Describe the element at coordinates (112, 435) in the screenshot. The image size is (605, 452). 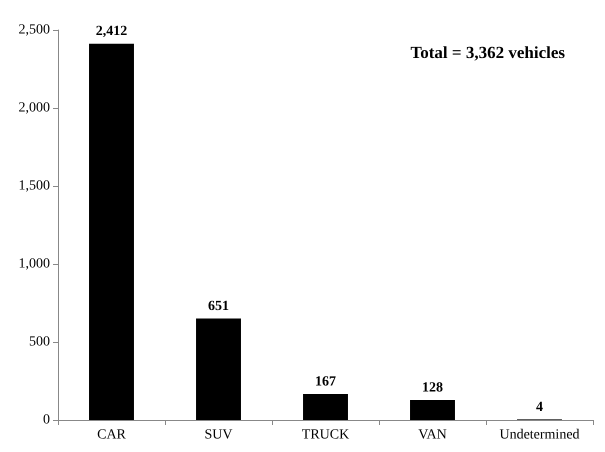
I see `x-tick-label: CAR` at that location.